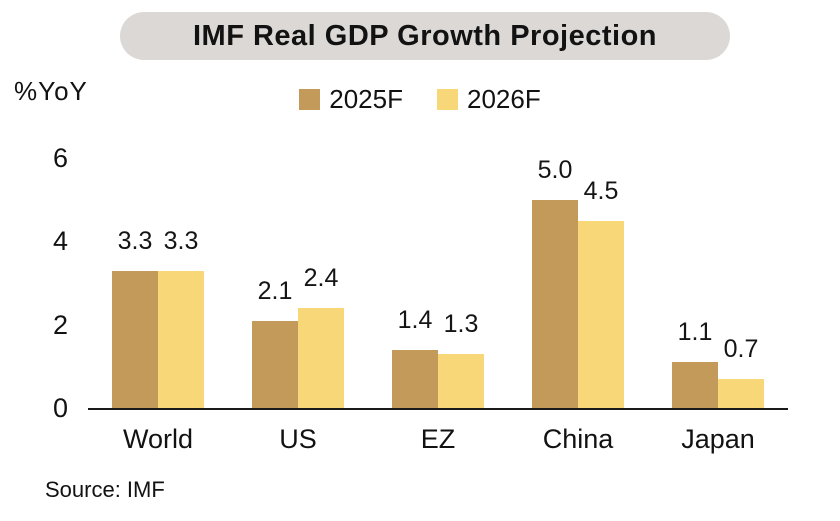 This screenshot has width=840, height=521. Describe the element at coordinates (60, 158) in the screenshot. I see `y-tick-6: 6` at that location.